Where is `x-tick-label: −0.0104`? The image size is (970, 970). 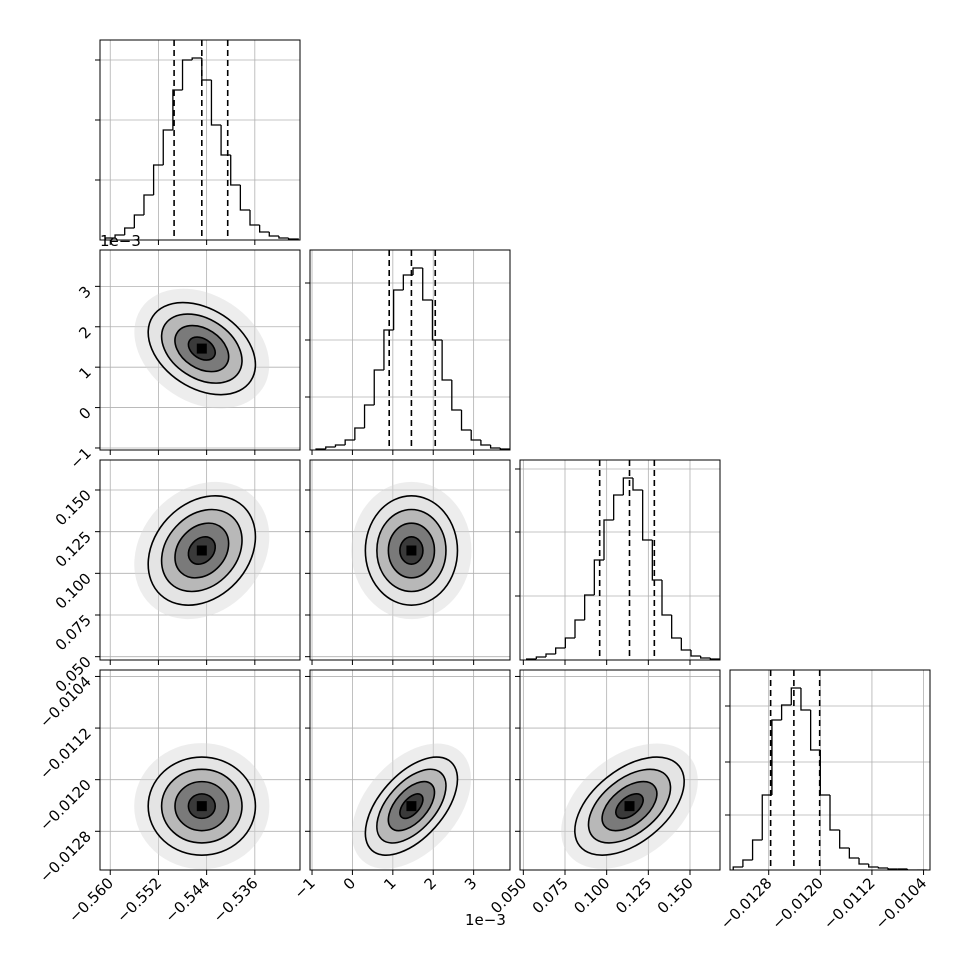
x-tick-label: −0.0104 is located at coordinates (901, 903).